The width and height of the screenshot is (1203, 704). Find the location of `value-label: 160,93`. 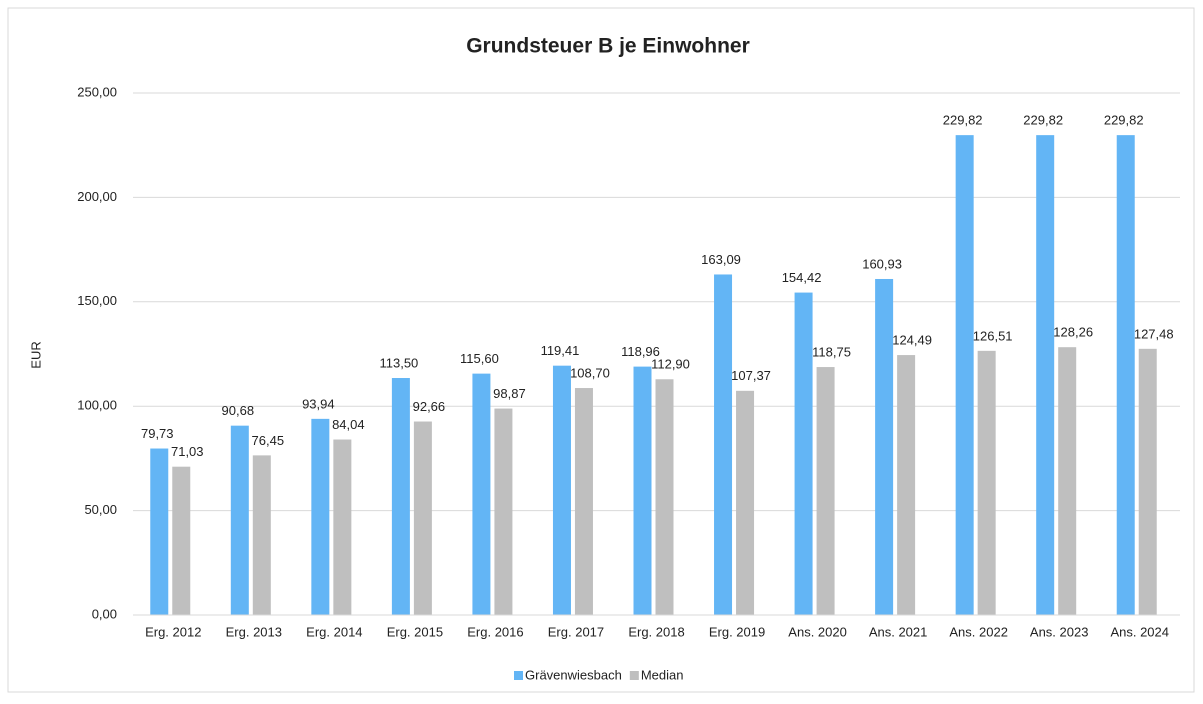

value-label: 160,93 is located at coordinates (882, 263).